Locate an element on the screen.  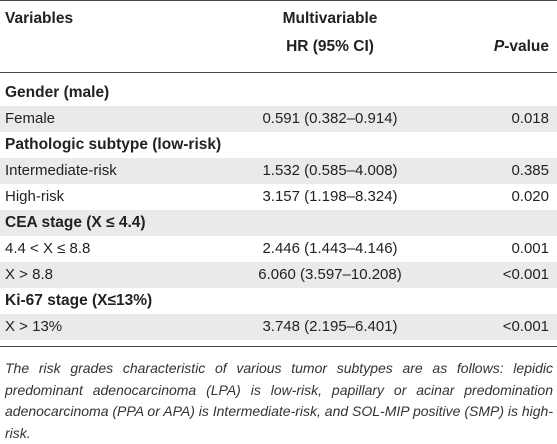
row-variable: X > 13% is located at coordinates (34, 326).